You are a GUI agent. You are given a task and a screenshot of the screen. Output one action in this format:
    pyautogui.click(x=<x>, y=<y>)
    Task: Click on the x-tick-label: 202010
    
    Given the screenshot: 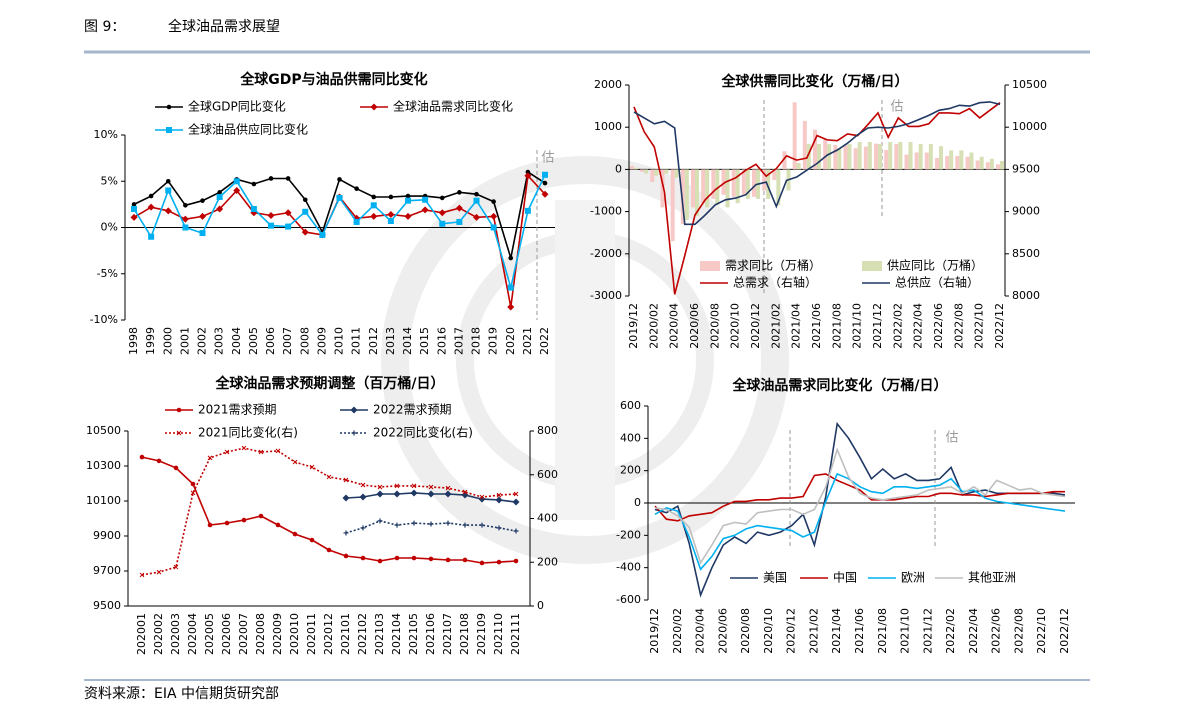 What is the action you would take?
    pyautogui.click(x=294, y=634)
    